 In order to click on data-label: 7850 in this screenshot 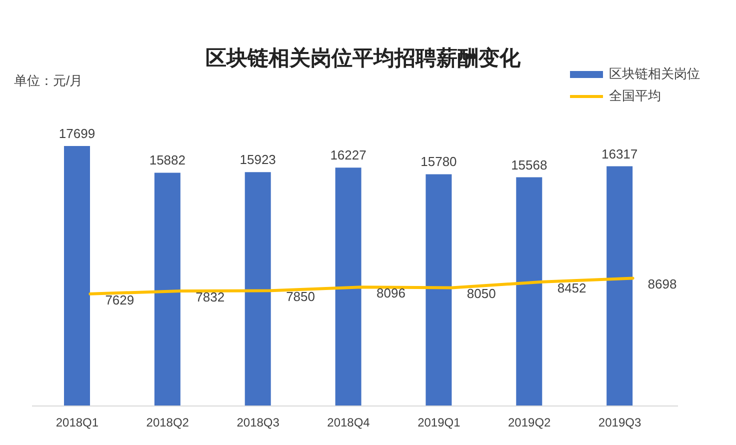, I will do `click(300, 296)`.